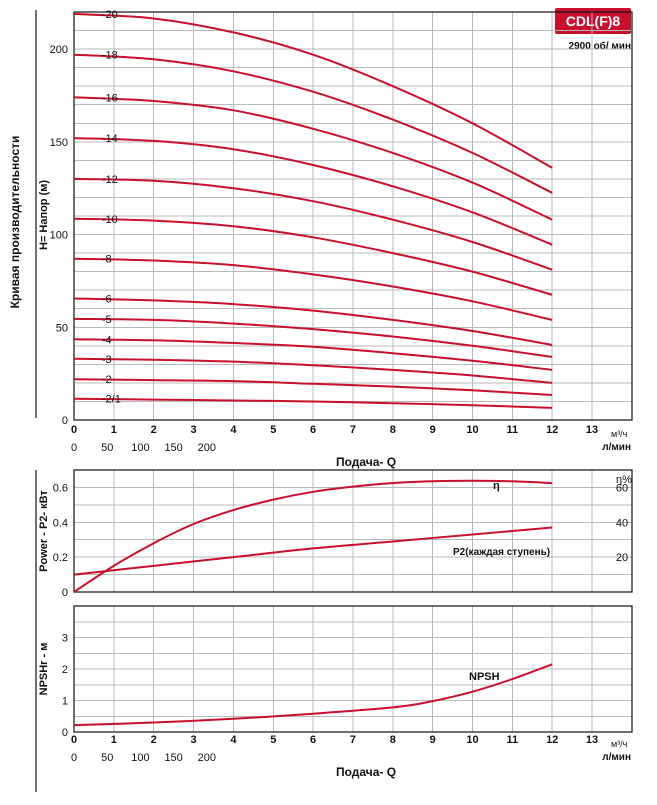 This screenshot has width=657, height=805. What do you see at coordinates (110, 180) in the screenshot?
I see `series-label: -12` at bounding box center [110, 180].